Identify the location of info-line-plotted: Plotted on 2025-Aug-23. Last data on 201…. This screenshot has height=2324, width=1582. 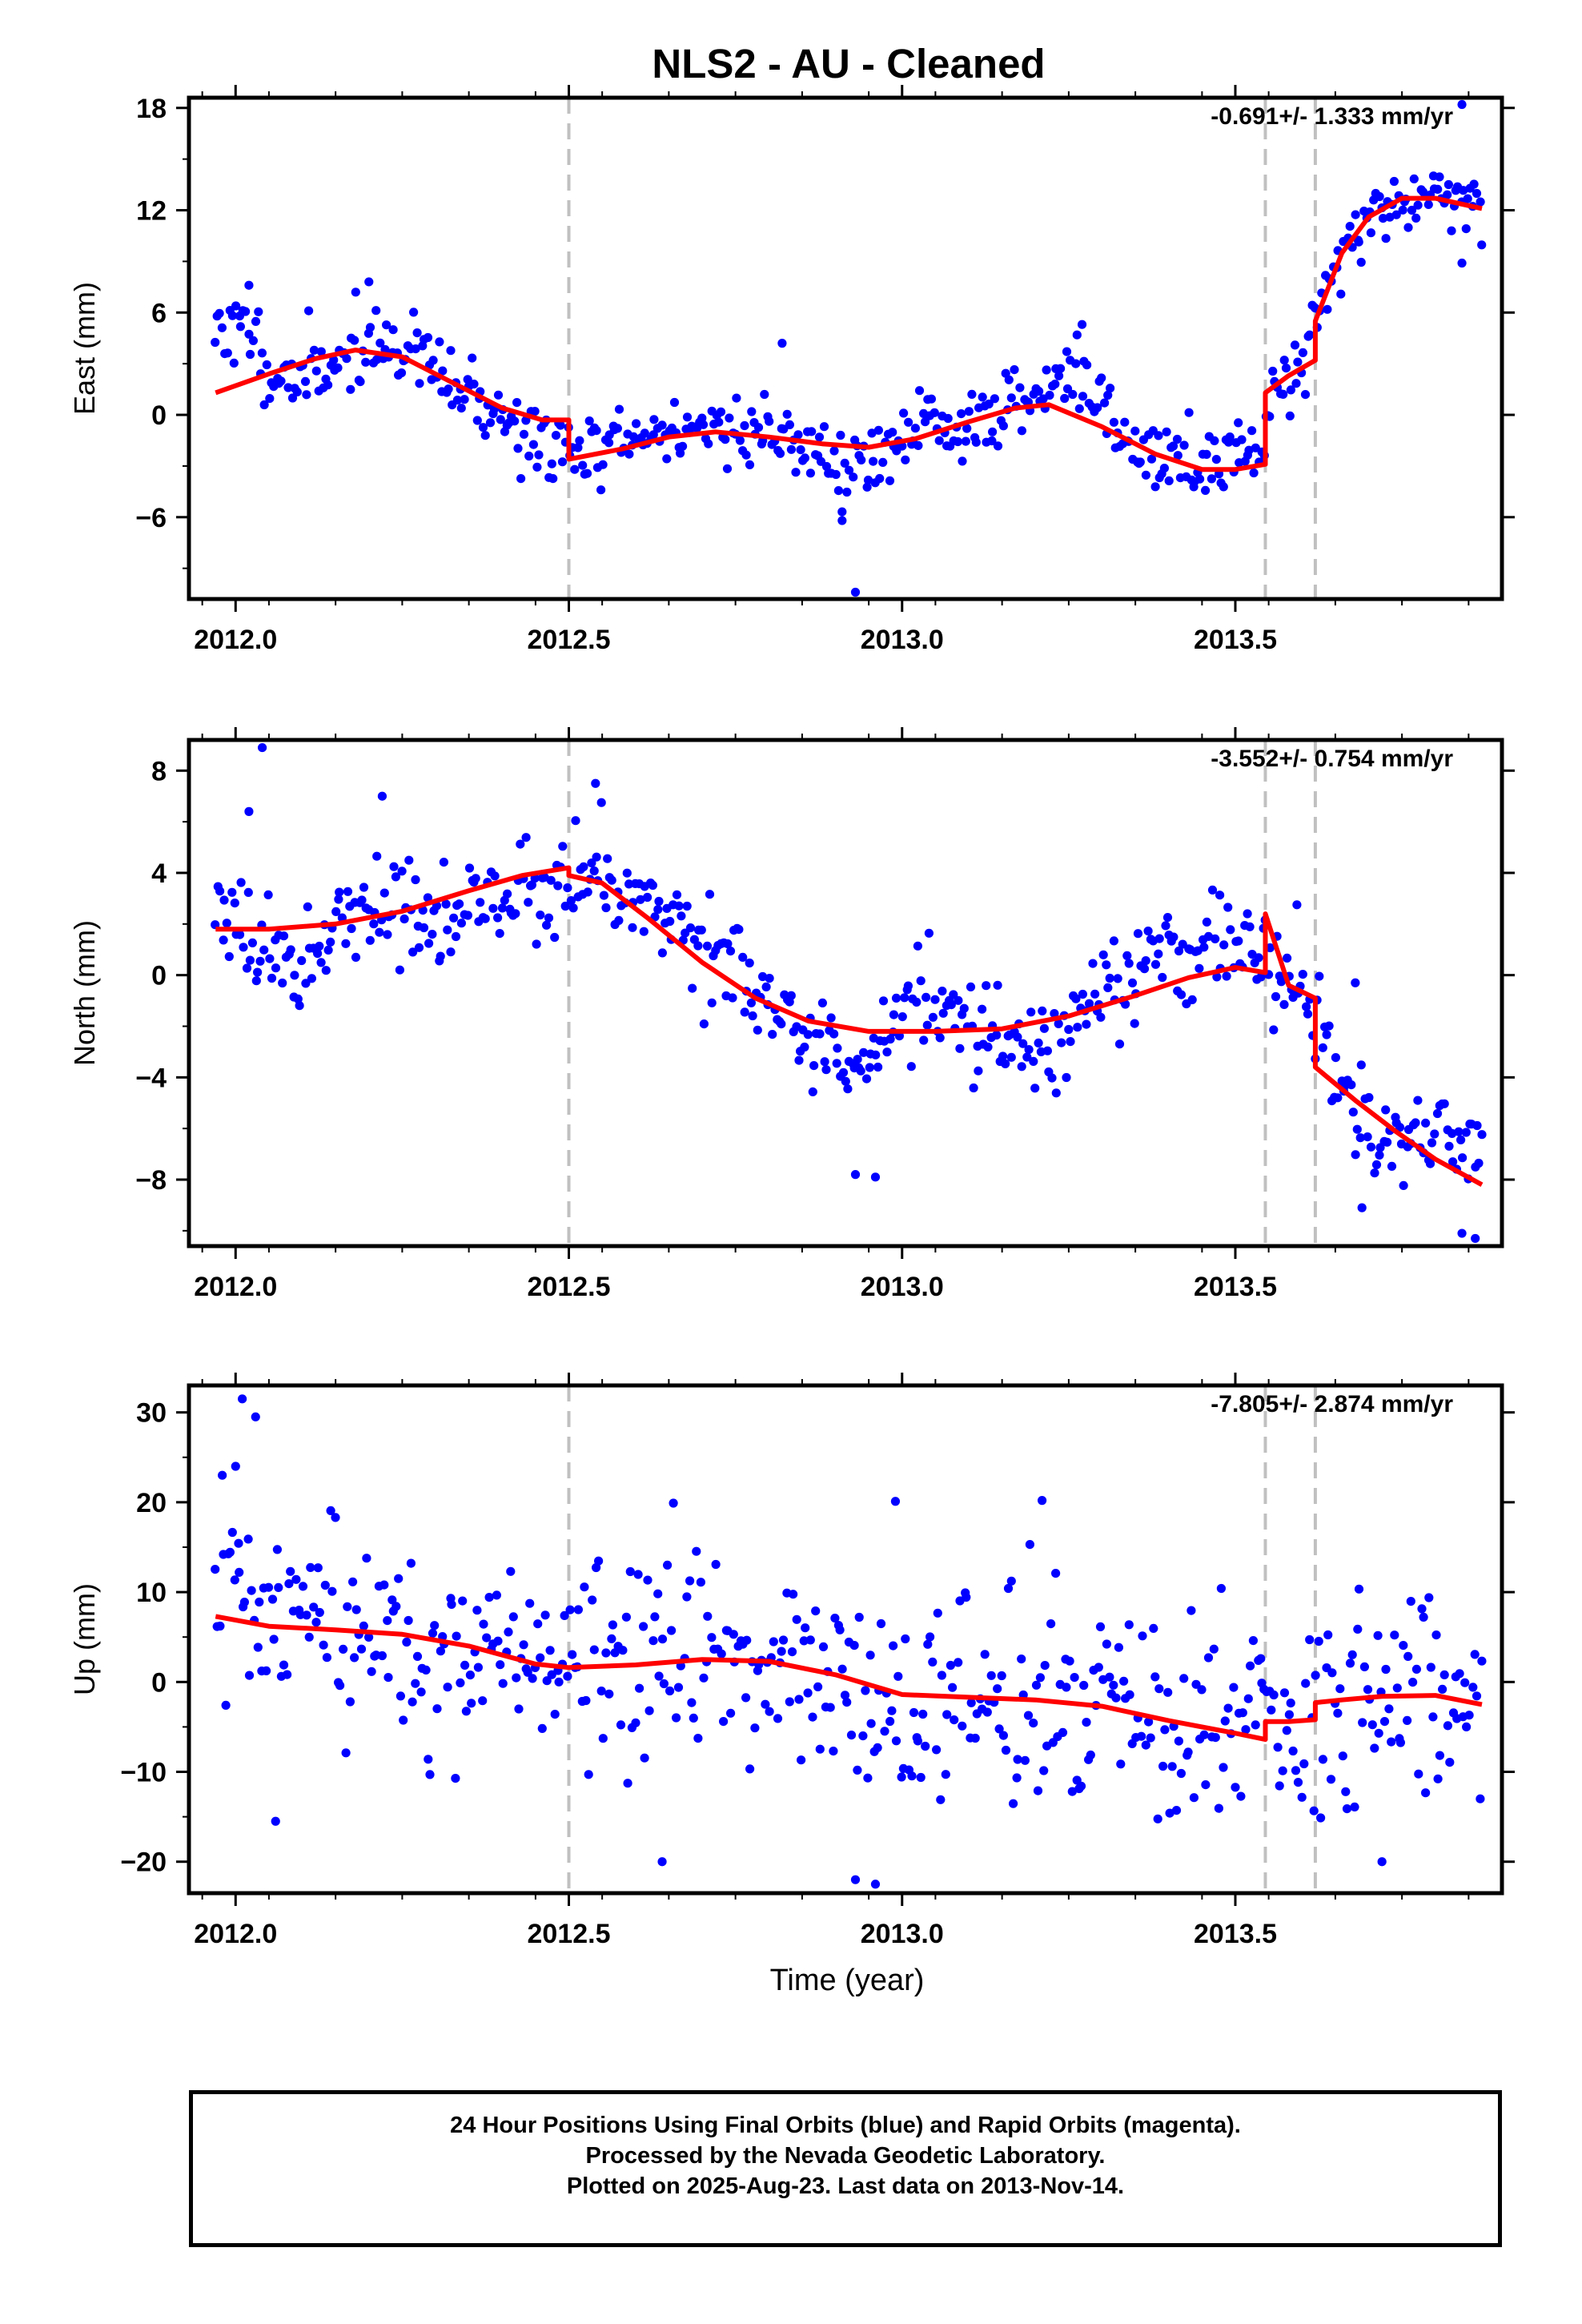
(846, 2186).